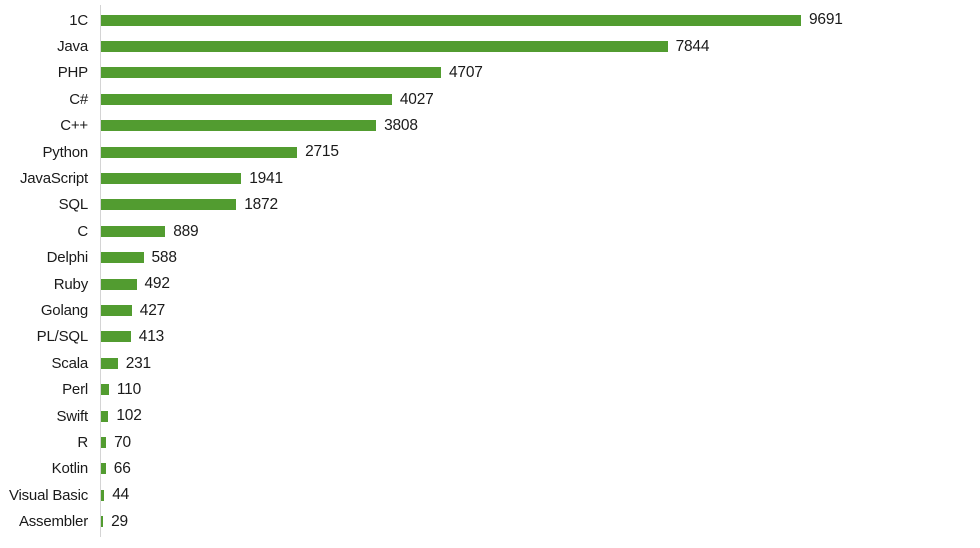 This screenshot has height=548, width=980. What do you see at coordinates (540, 310) in the screenshot?
I see `bar-track: 427` at bounding box center [540, 310].